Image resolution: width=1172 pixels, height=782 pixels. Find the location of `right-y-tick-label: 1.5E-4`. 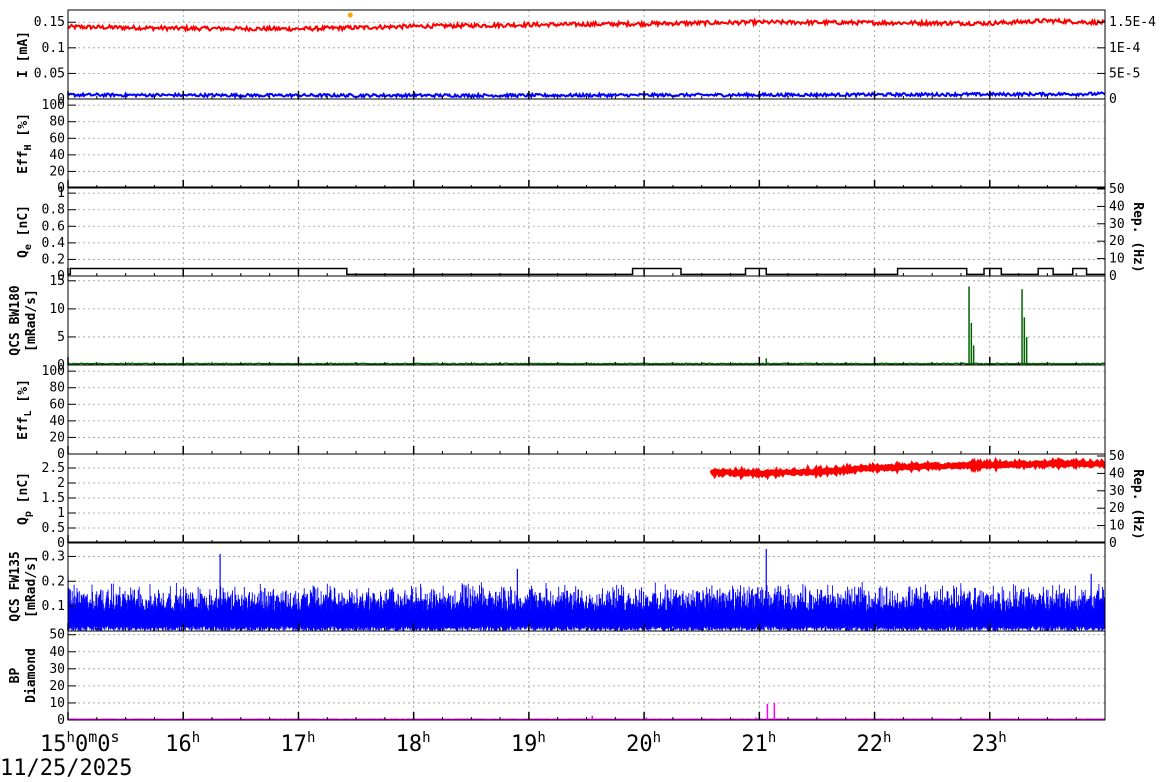

right-y-tick-label: 1.5E-4 is located at coordinates (1132, 22).